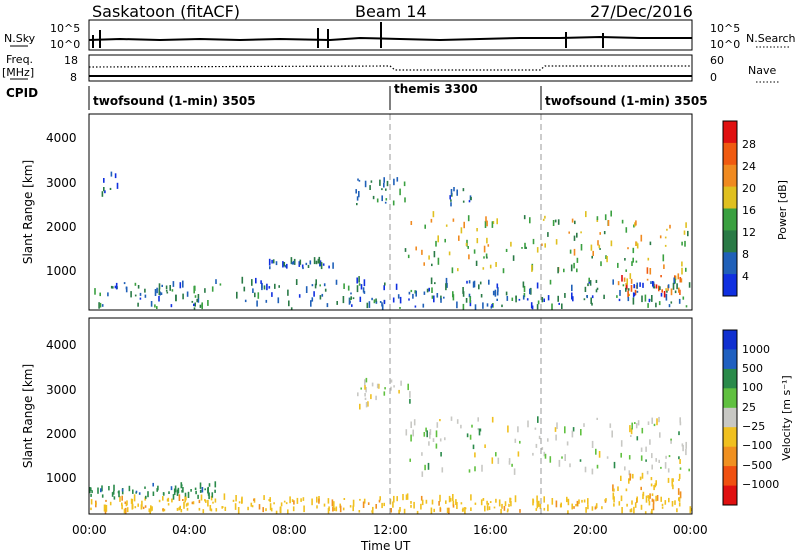 This screenshot has height=554, width=800. I want to click on freq-unit: [MHz], so click(18, 72).